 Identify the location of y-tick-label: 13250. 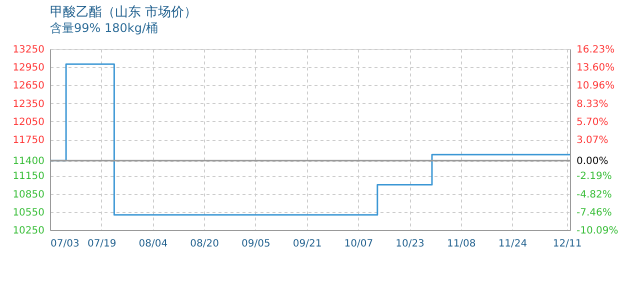
(28, 50).